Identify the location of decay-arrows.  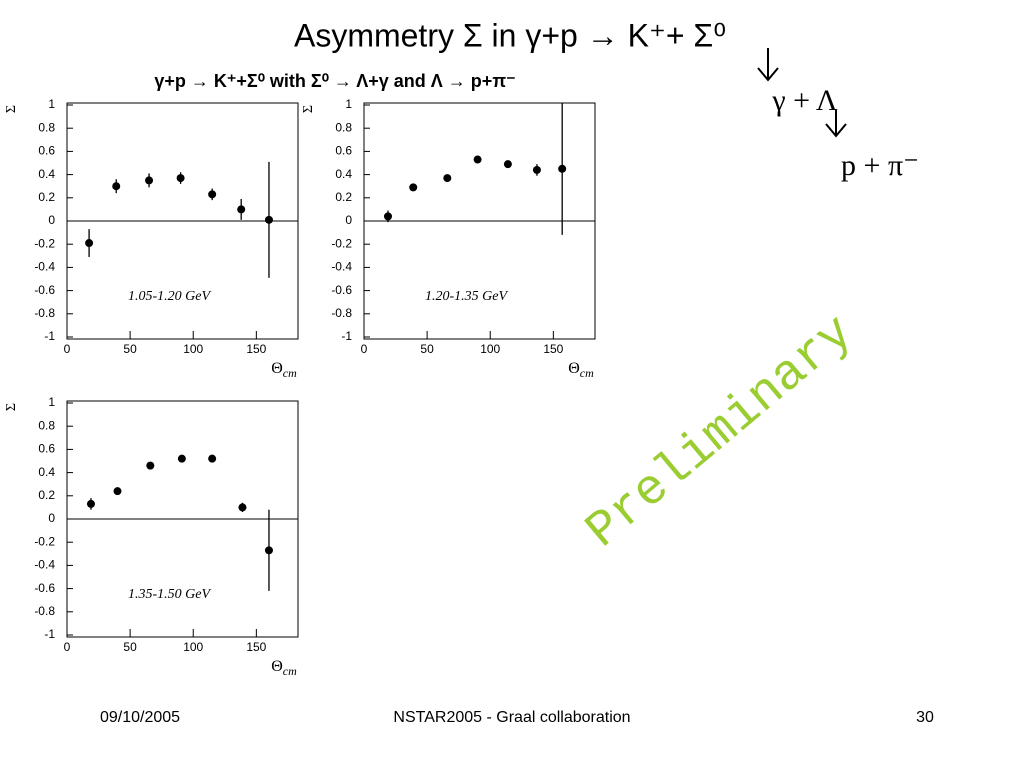
(802, 93).